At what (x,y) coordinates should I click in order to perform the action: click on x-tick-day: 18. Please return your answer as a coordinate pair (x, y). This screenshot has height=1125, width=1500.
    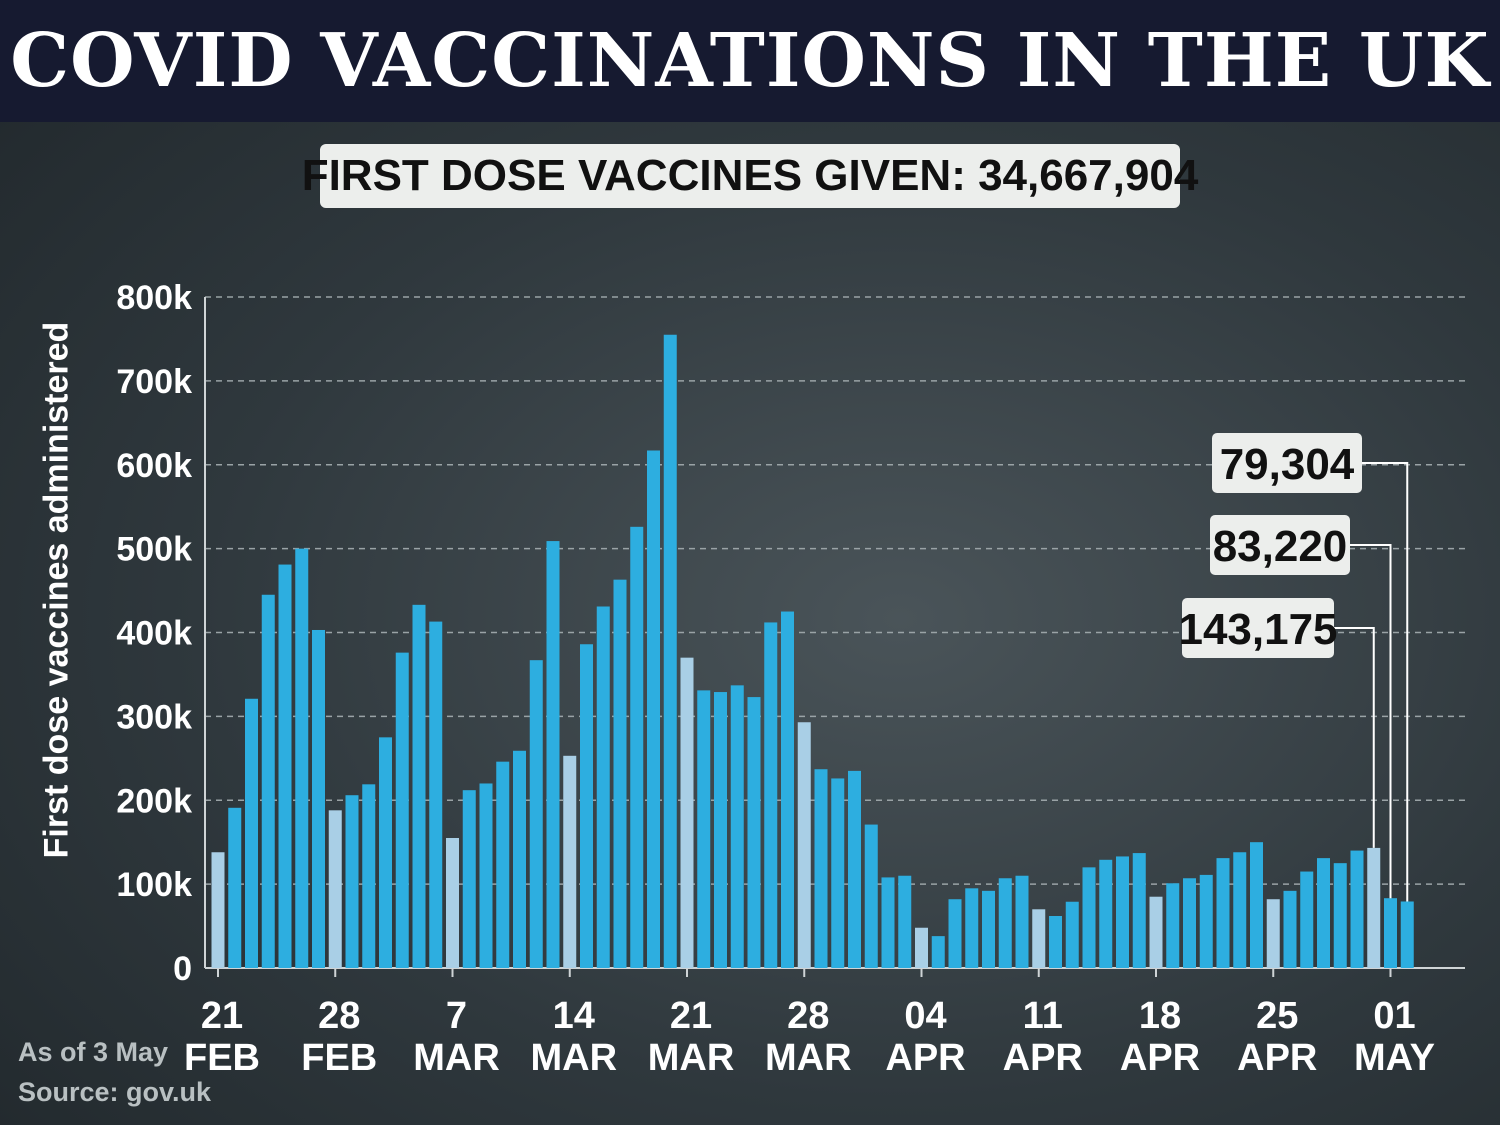
    Looking at the image, I should click on (1160, 1016).